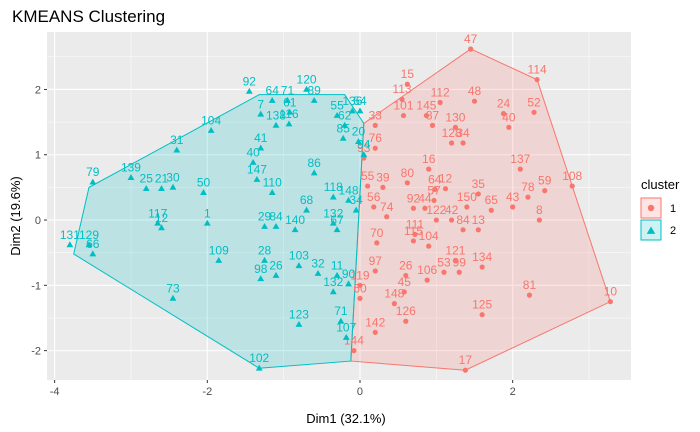 The width and height of the screenshot is (700, 432). What do you see at coordinates (36, 352) in the screenshot?
I see `y-tick-label: -2` at bounding box center [36, 352].